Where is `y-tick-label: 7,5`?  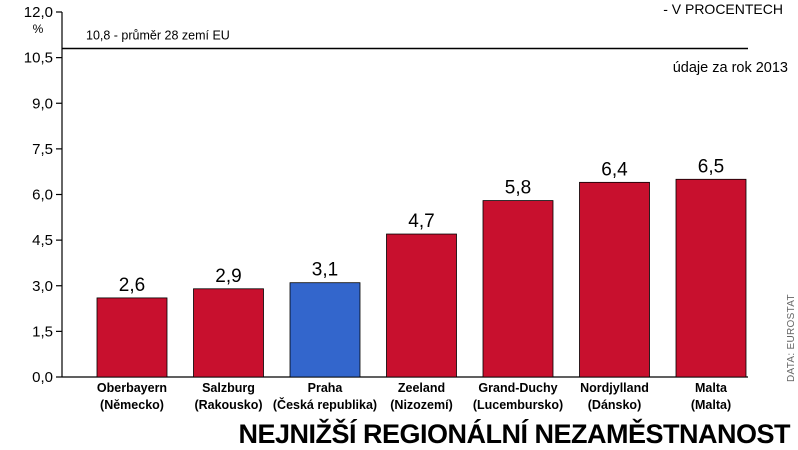
y-tick-label: 7,5 is located at coordinates (42, 149).